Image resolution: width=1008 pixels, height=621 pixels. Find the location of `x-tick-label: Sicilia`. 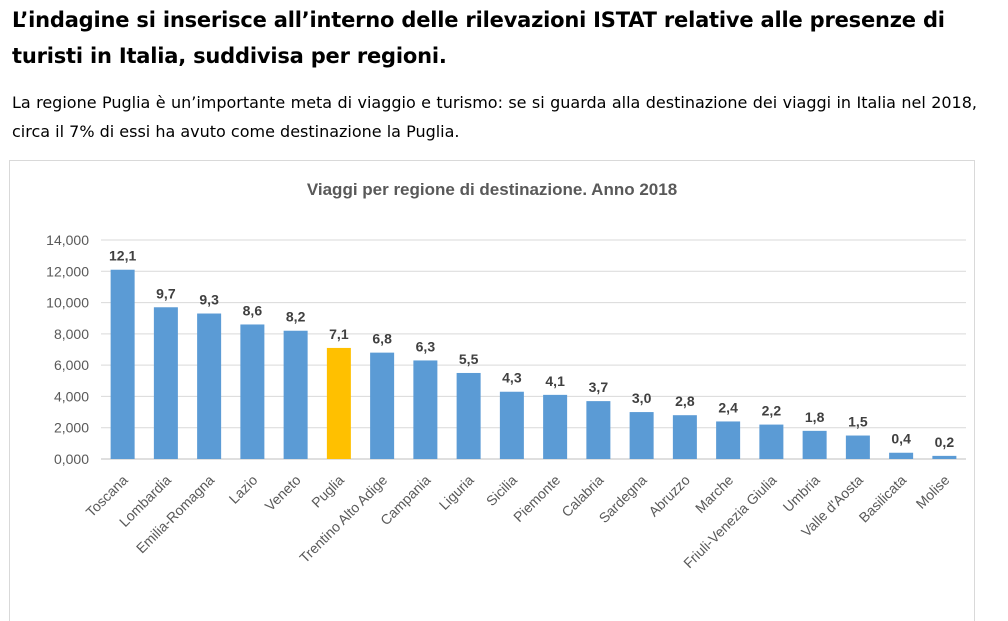

x-tick-label: Sicilia is located at coordinates (501, 490).